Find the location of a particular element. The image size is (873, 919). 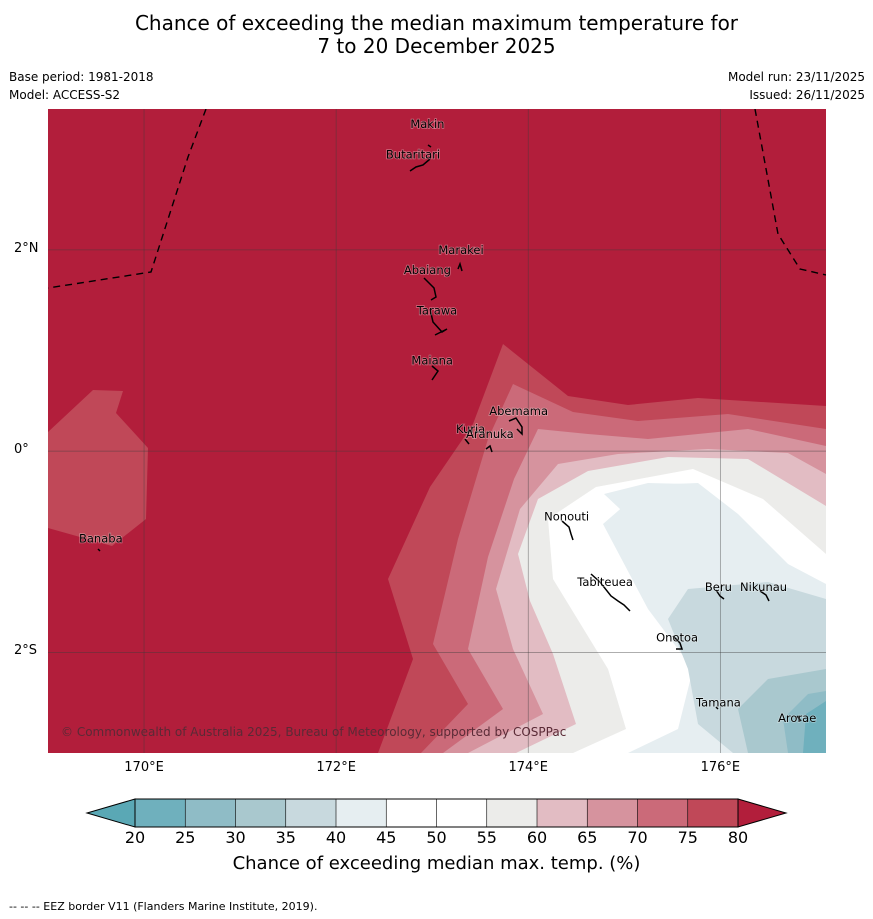

tarawa-atoll is located at coordinates (438, 322).